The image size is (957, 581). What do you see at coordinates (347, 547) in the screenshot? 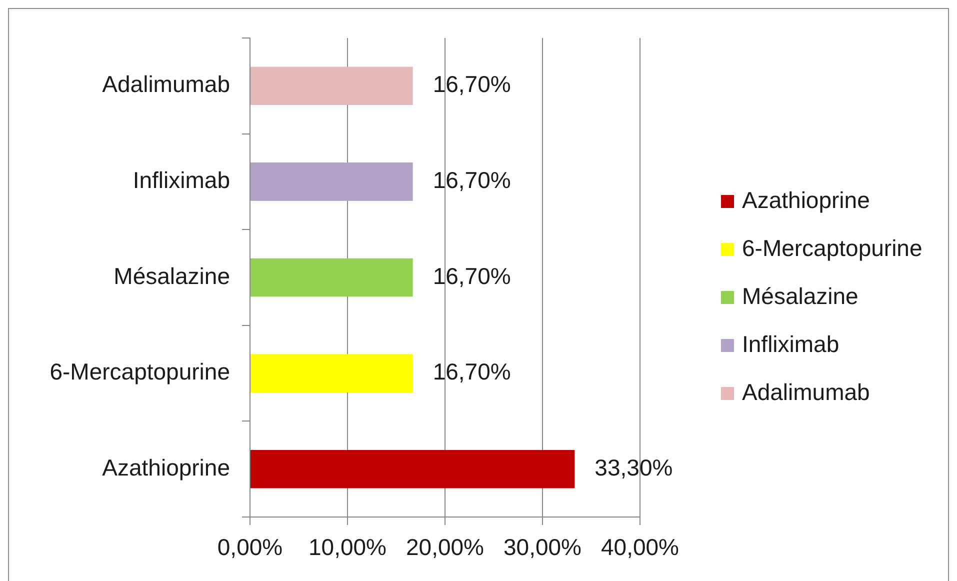
I see `x-tick-label: 10,00%` at bounding box center [347, 547].